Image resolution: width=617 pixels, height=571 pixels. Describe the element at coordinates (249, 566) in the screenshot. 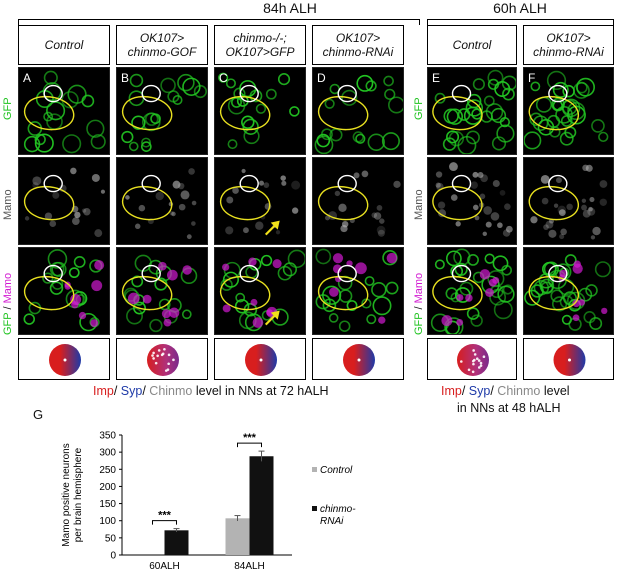

I see `x-tick-label: 84ALH` at that location.